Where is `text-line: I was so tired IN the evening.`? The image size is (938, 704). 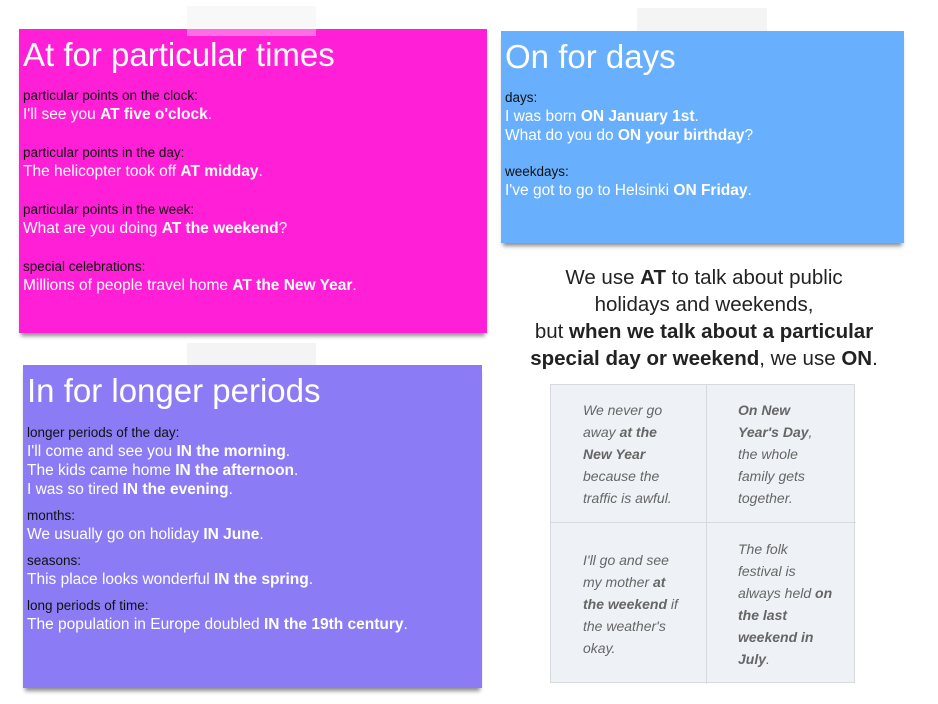 text-line: I was so tired IN the evening. is located at coordinates (254, 489).